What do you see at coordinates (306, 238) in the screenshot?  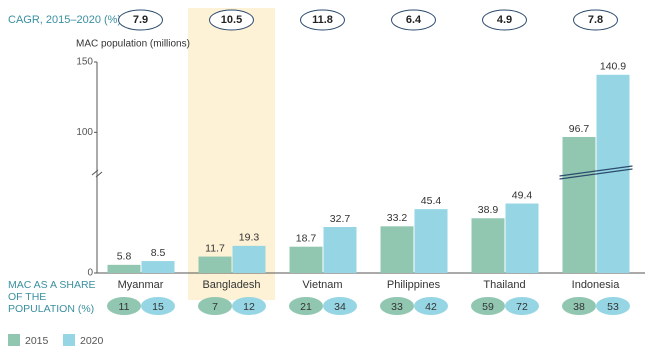 I see `value-label: 18.7` at bounding box center [306, 238].